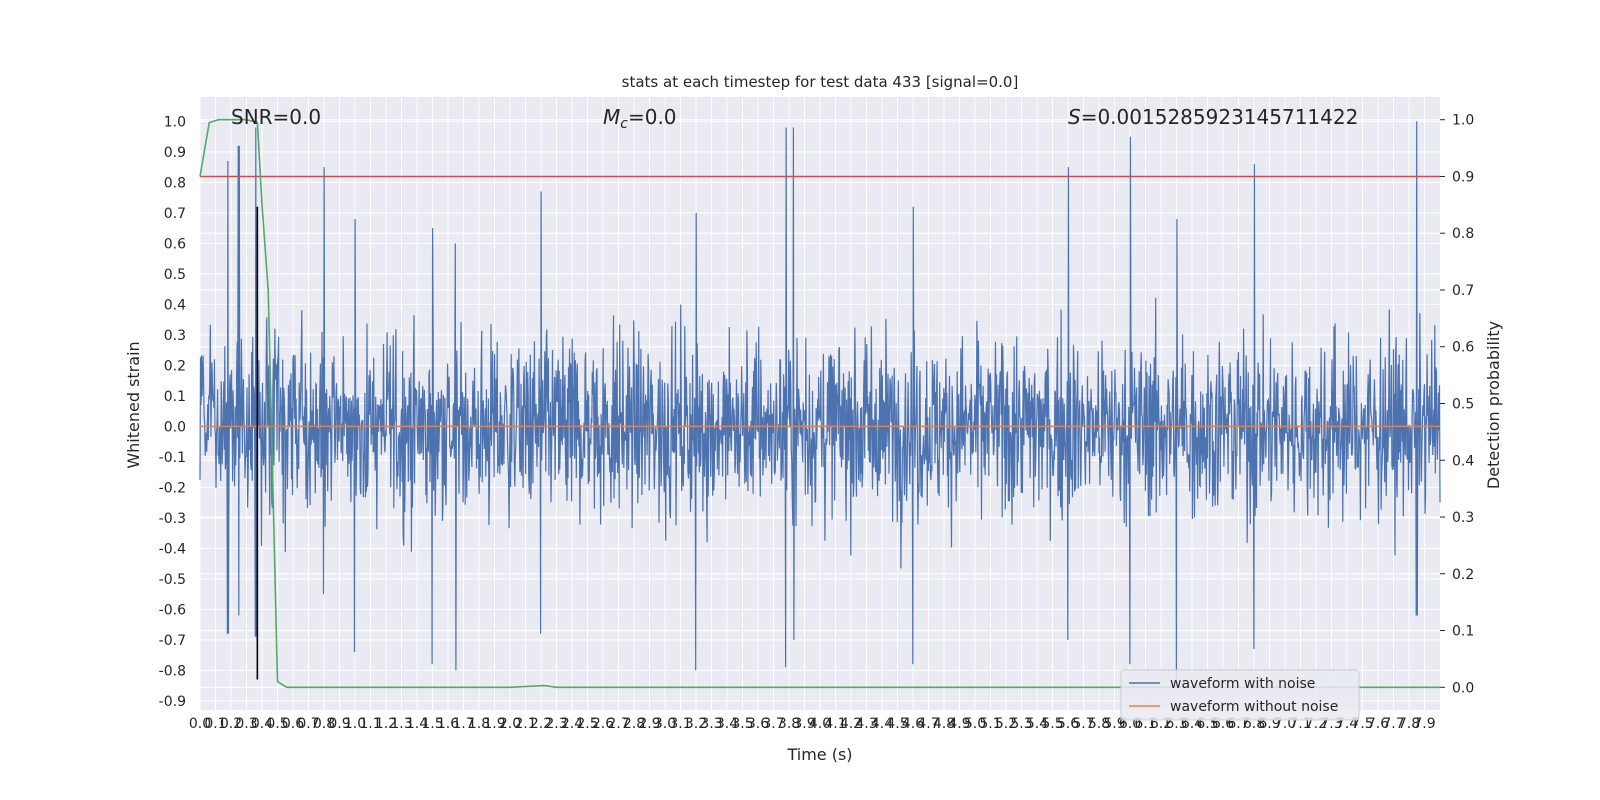 This screenshot has width=1600, height=800. What do you see at coordinates (1463, 234) in the screenshot?
I see `y2-tick-label: 0.8` at bounding box center [1463, 234].